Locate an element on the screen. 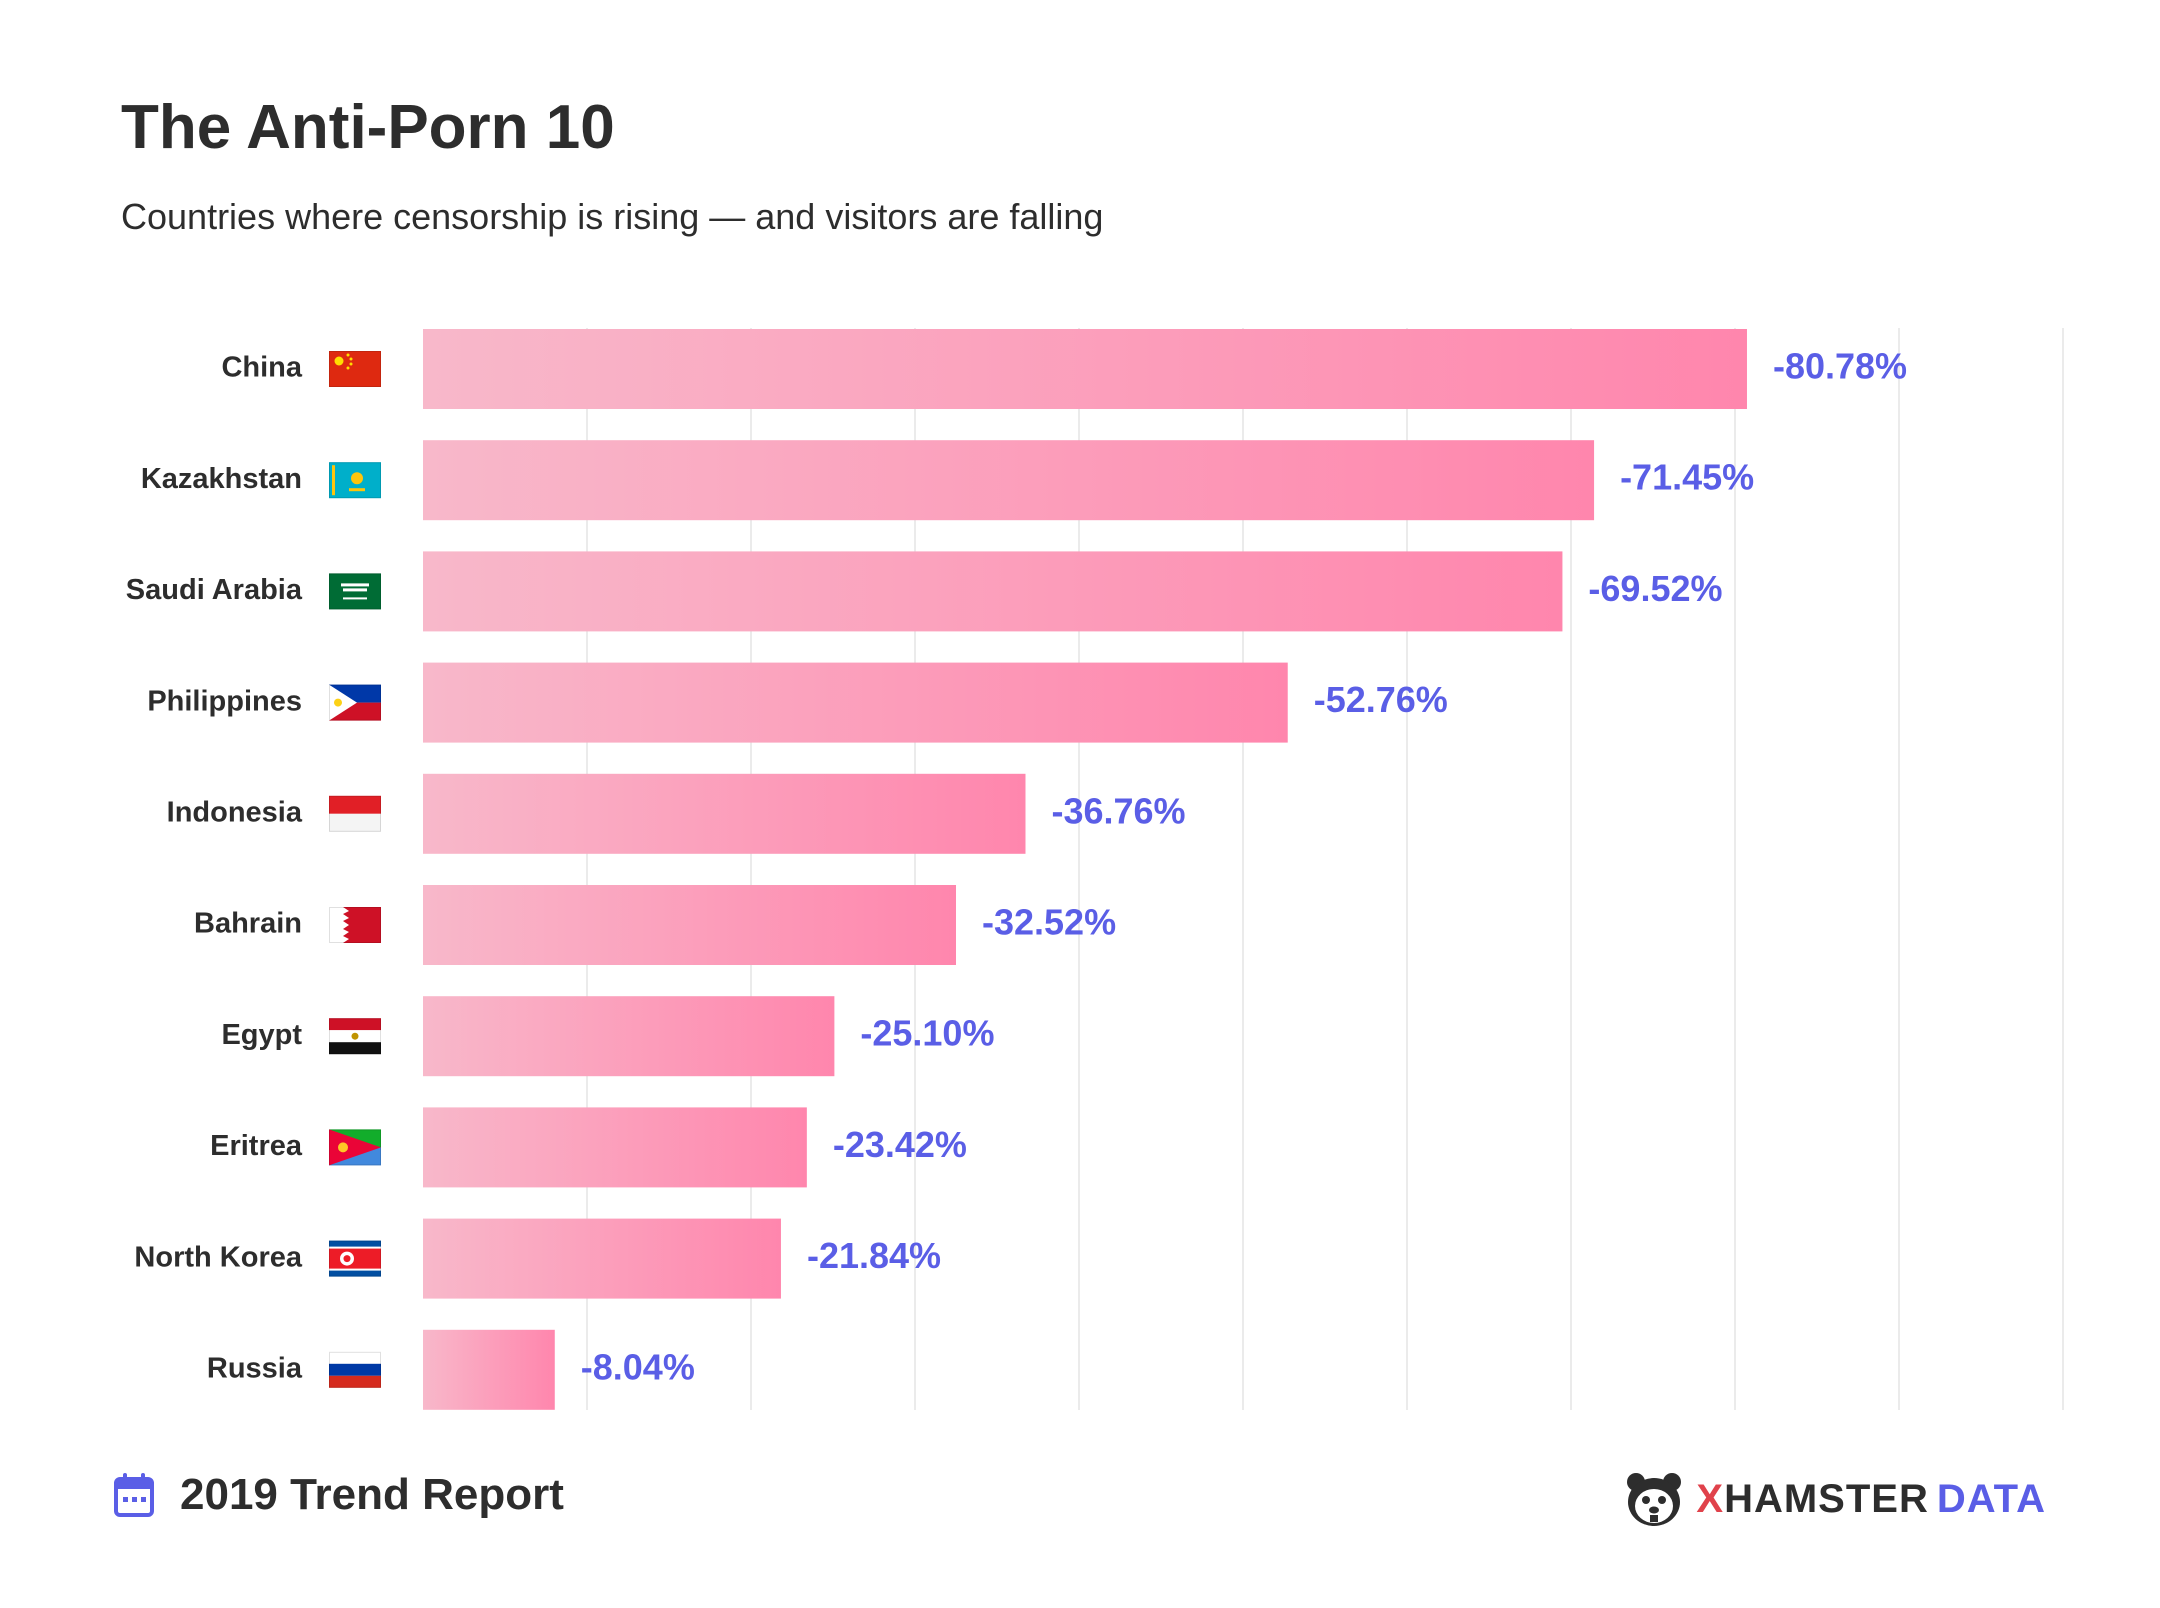  bar-north-korea is located at coordinates (602, 1258).